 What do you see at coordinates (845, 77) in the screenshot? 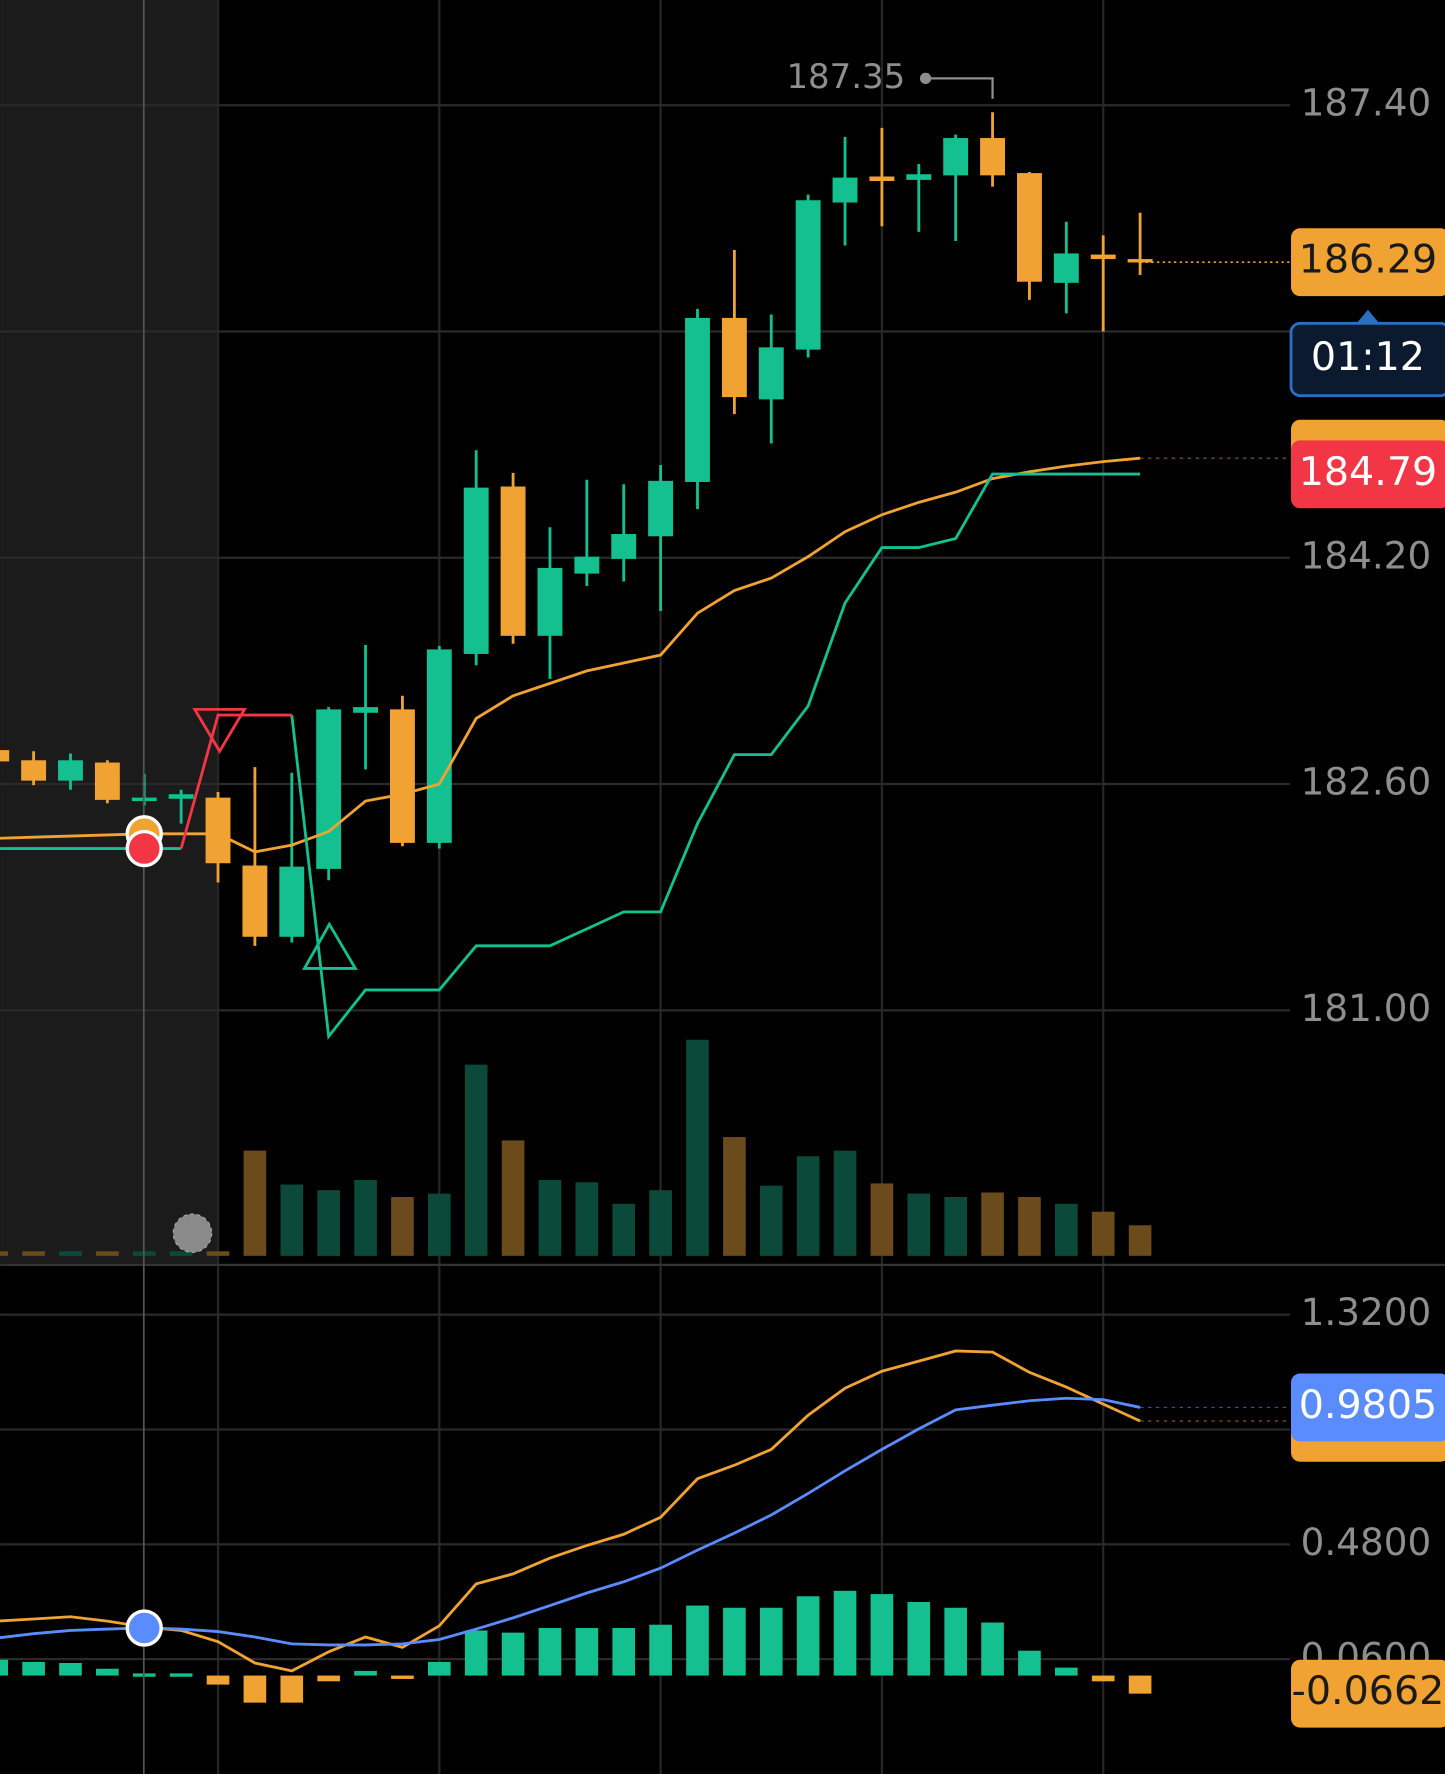
I see `high-marker-label: 187.35` at bounding box center [845, 77].